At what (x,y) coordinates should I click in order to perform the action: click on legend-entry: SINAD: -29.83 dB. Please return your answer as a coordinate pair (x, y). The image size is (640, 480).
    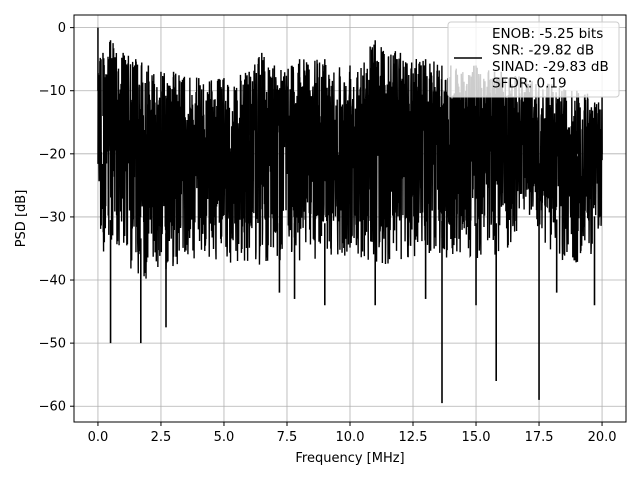
    Looking at the image, I should click on (550, 67).